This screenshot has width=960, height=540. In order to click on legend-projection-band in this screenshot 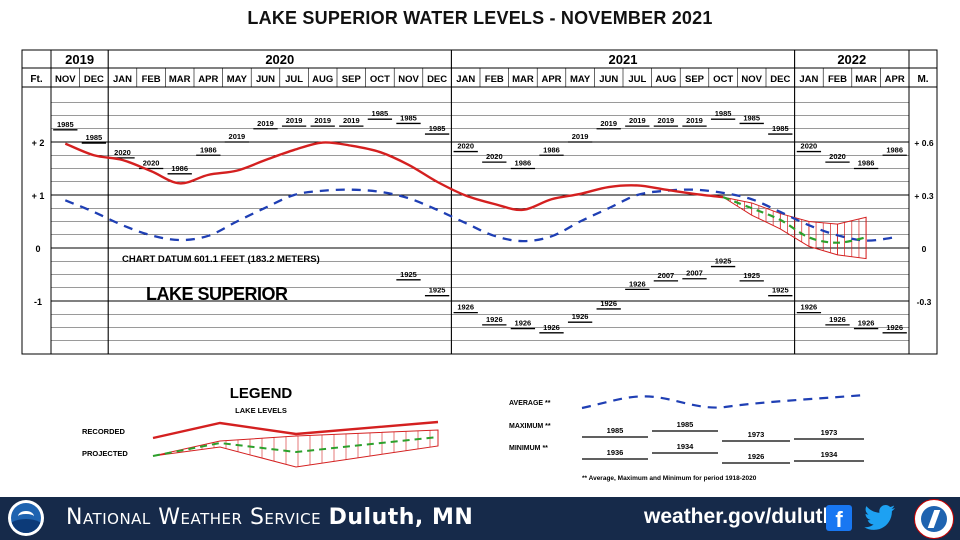, I will do `click(295, 448)`.